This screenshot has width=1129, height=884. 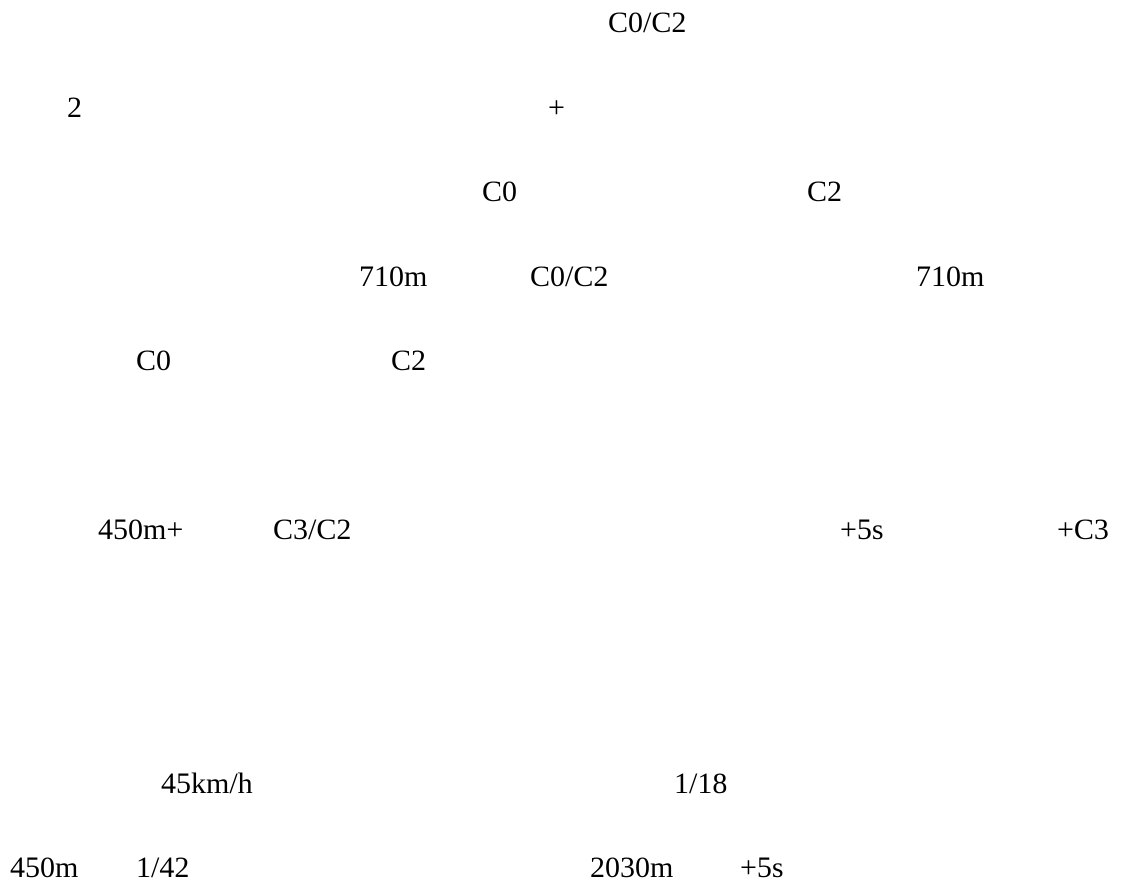 What do you see at coordinates (701, 783) in the screenshot?
I see `text-fragment: 1/18` at bounding box center [701, 783].